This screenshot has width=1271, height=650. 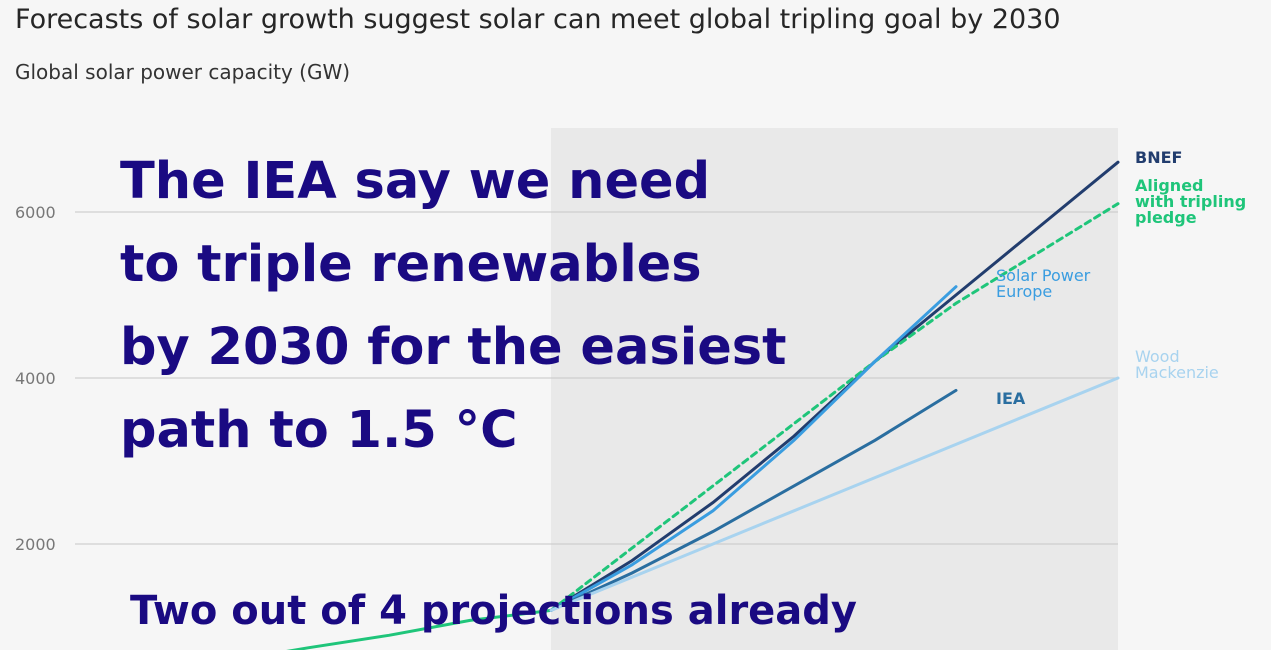 I want to click on bottom-annotation: Two out of 4 projections already, so click(x=493, y=611).